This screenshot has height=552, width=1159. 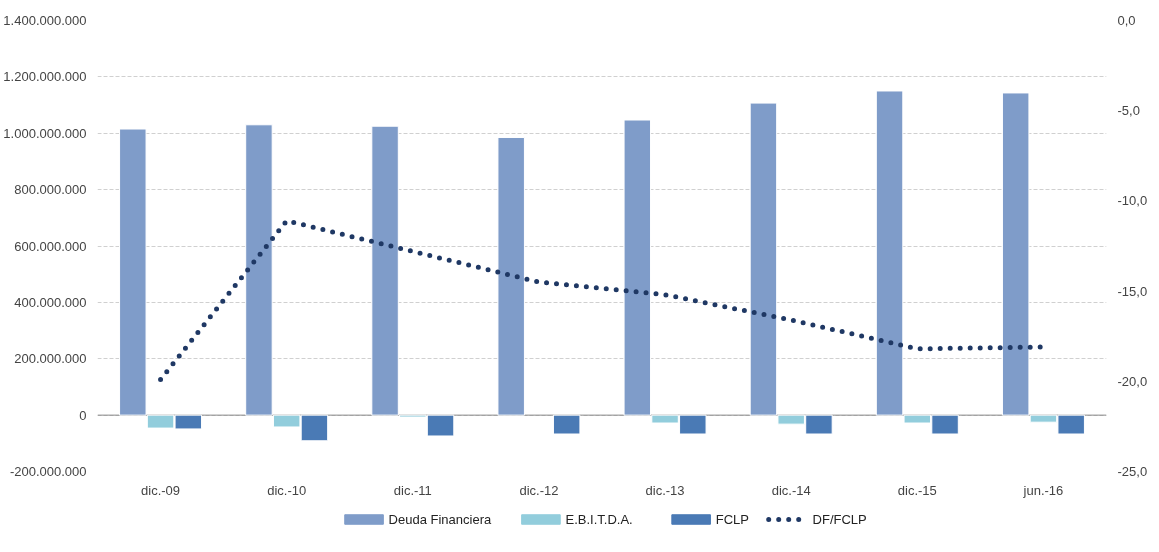 I want to click on y-tick-label: 1.400.000.000, so click(x=45, y=20).